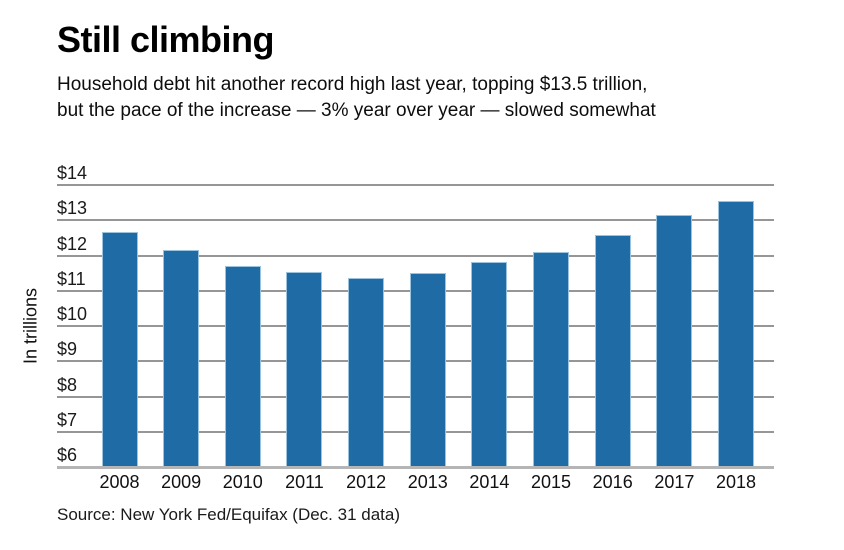 The image size is (844, 550). I want to click on y-tick-label-10: $10, so click(72, 314).